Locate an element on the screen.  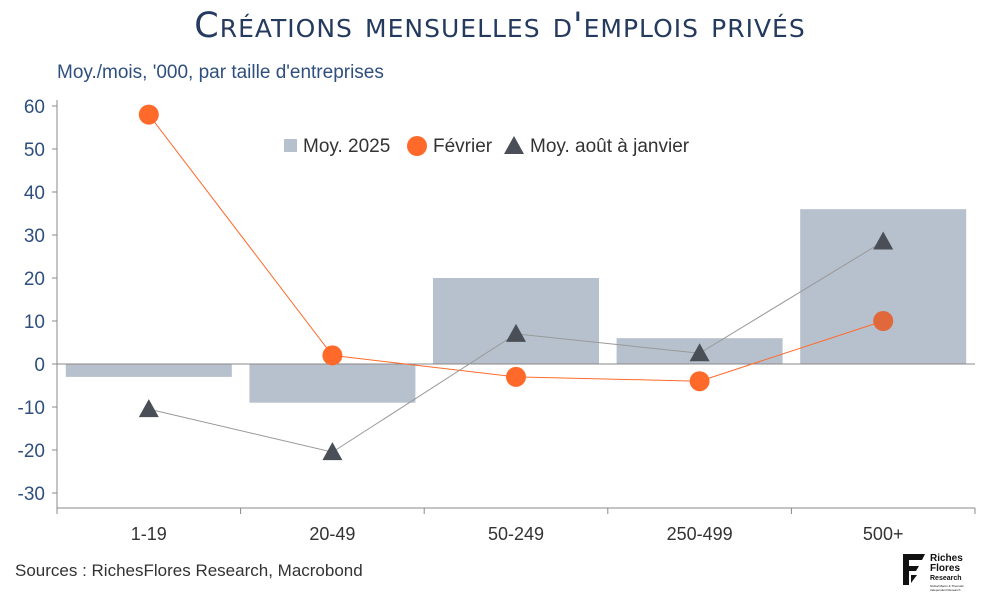
y-tick-label: 60 is located at coordinates (34, 107).